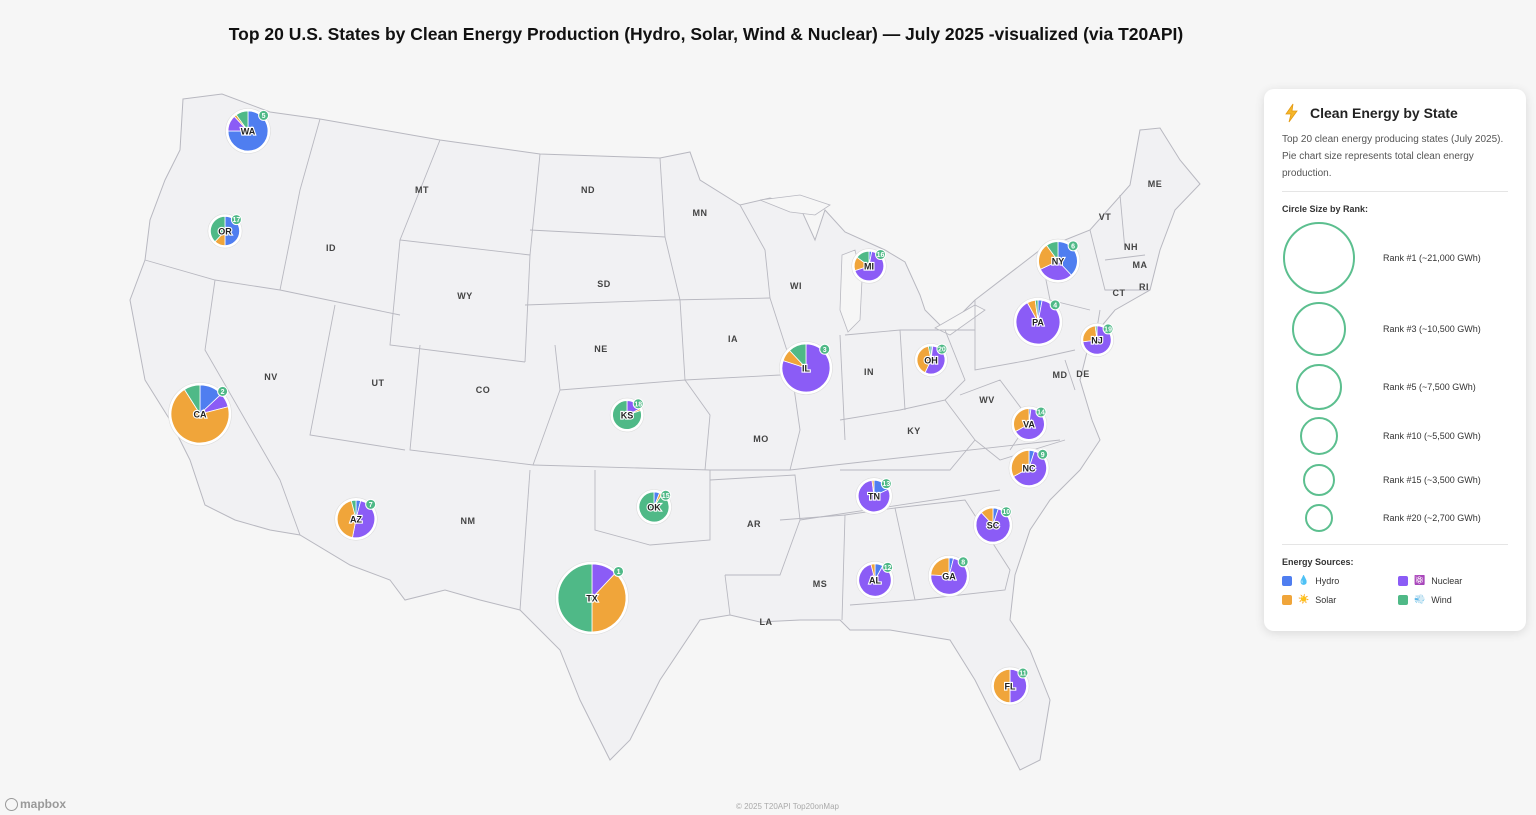  What do you see at coordinates (1432, 258) in the screenshot?
I see `size-label: Rank #1 (~21,000 GWh)` at bounding box center [1432, 258].